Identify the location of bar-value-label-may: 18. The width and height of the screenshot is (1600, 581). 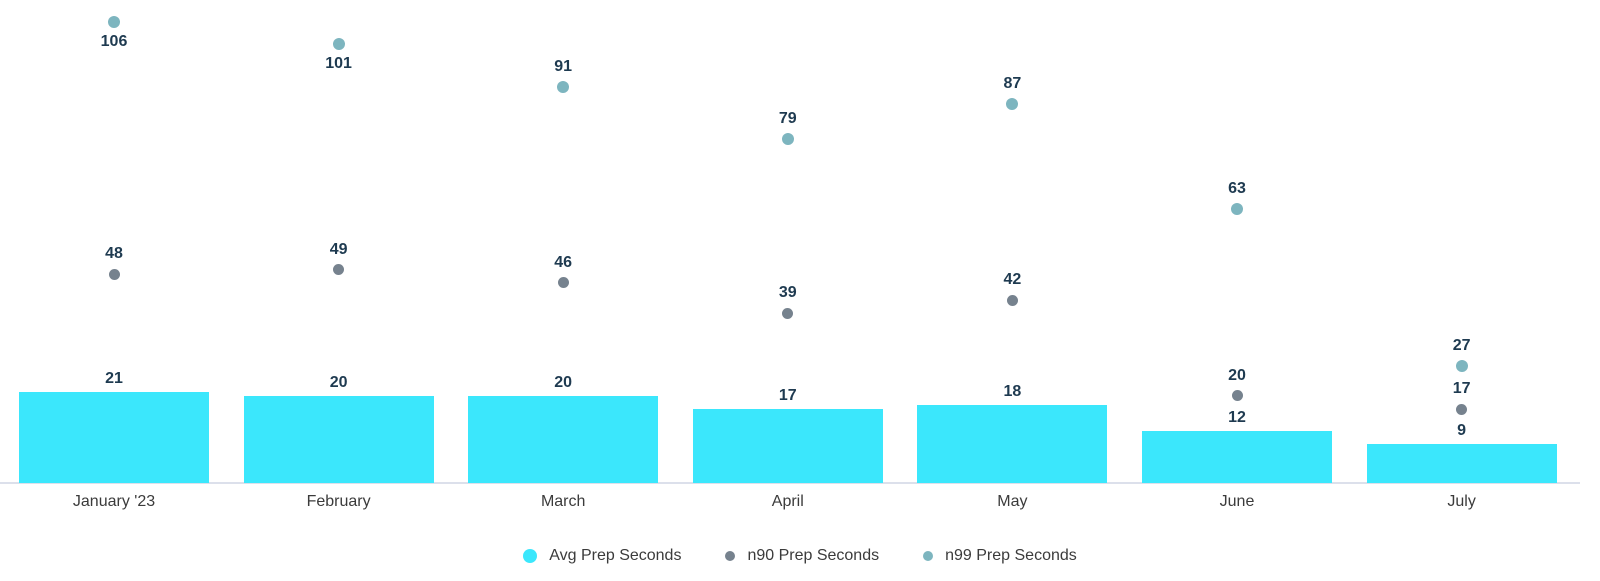
(1012, 391).